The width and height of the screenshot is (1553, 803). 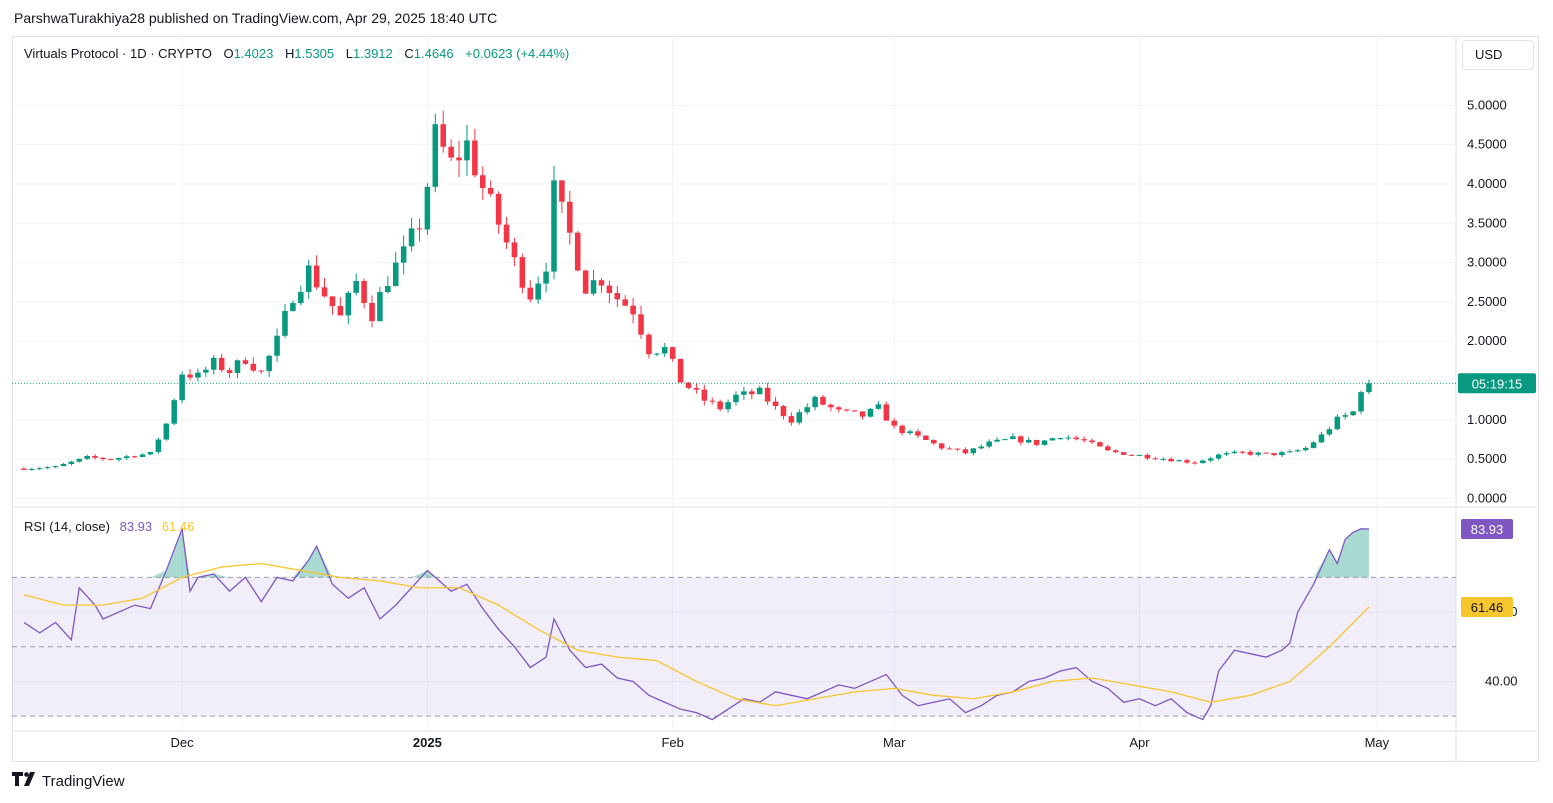 What do you see at coordinates (1487, 419) in the screenshot?
I see `price-tick-label: 1.0000` at bounding box center [1487, 419].